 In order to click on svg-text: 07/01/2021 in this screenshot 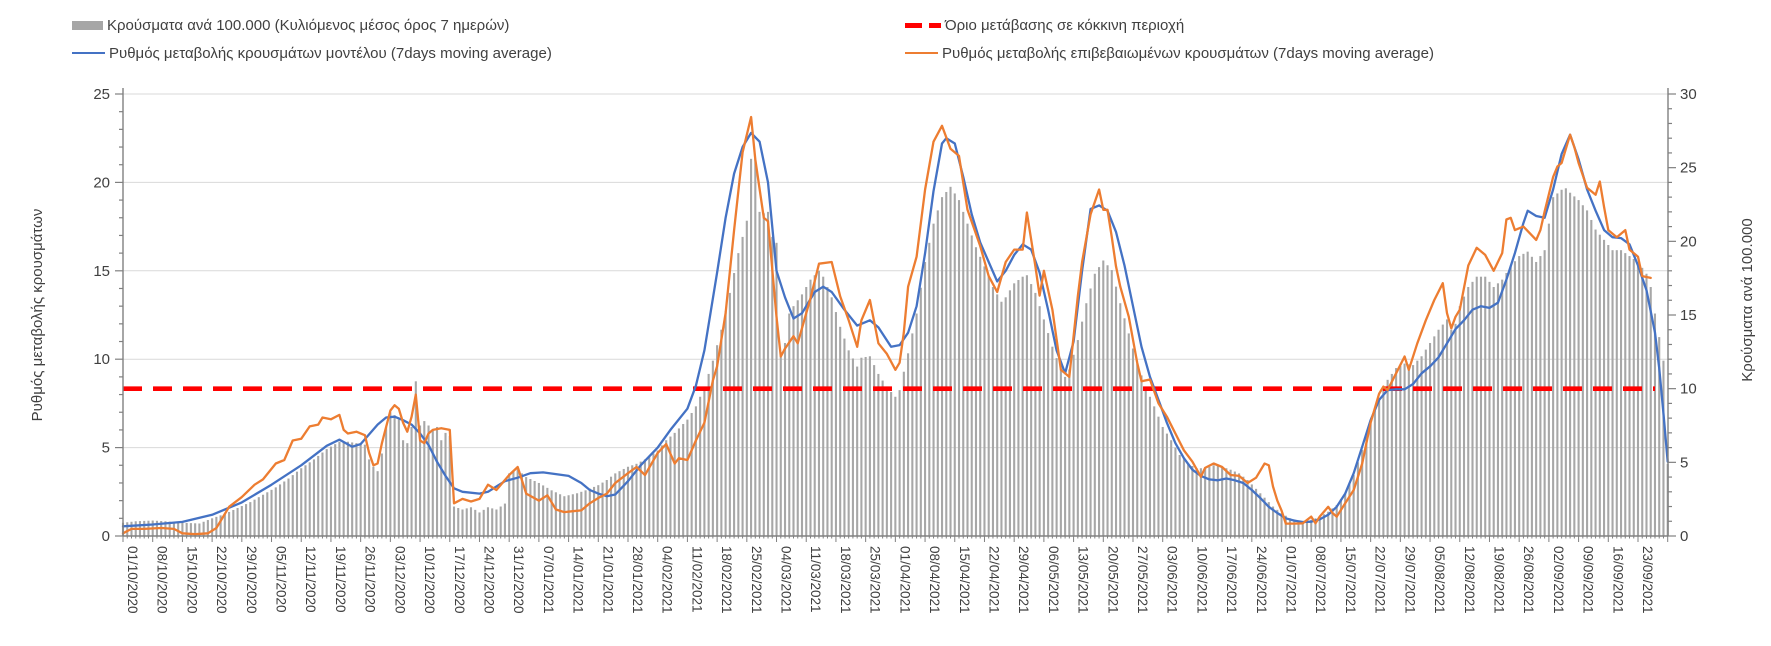, I will do `click(548, 580)`.